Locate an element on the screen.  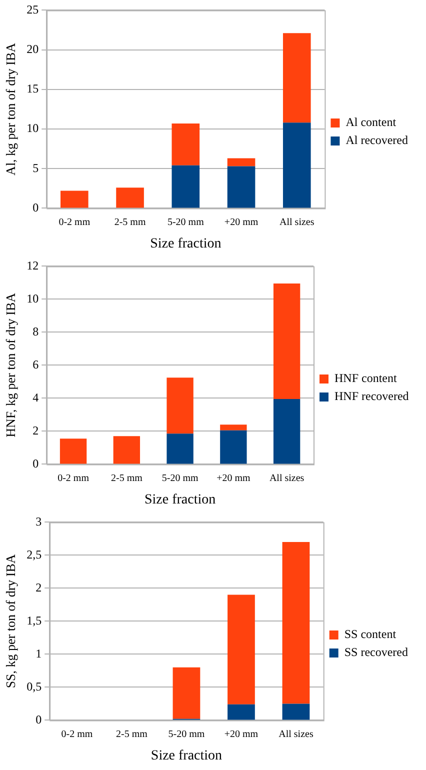
y-tick-label: 4 is located at coordinates (35, 397).